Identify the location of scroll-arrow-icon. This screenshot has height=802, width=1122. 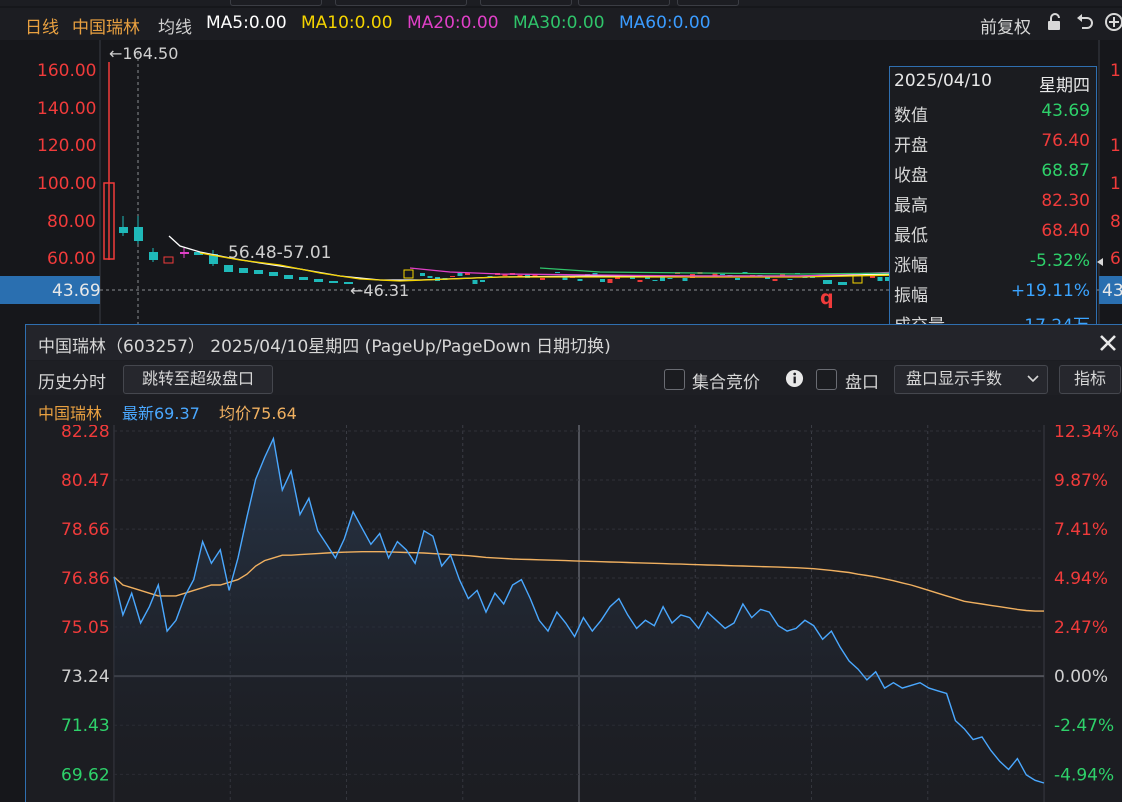
(1100, 262).